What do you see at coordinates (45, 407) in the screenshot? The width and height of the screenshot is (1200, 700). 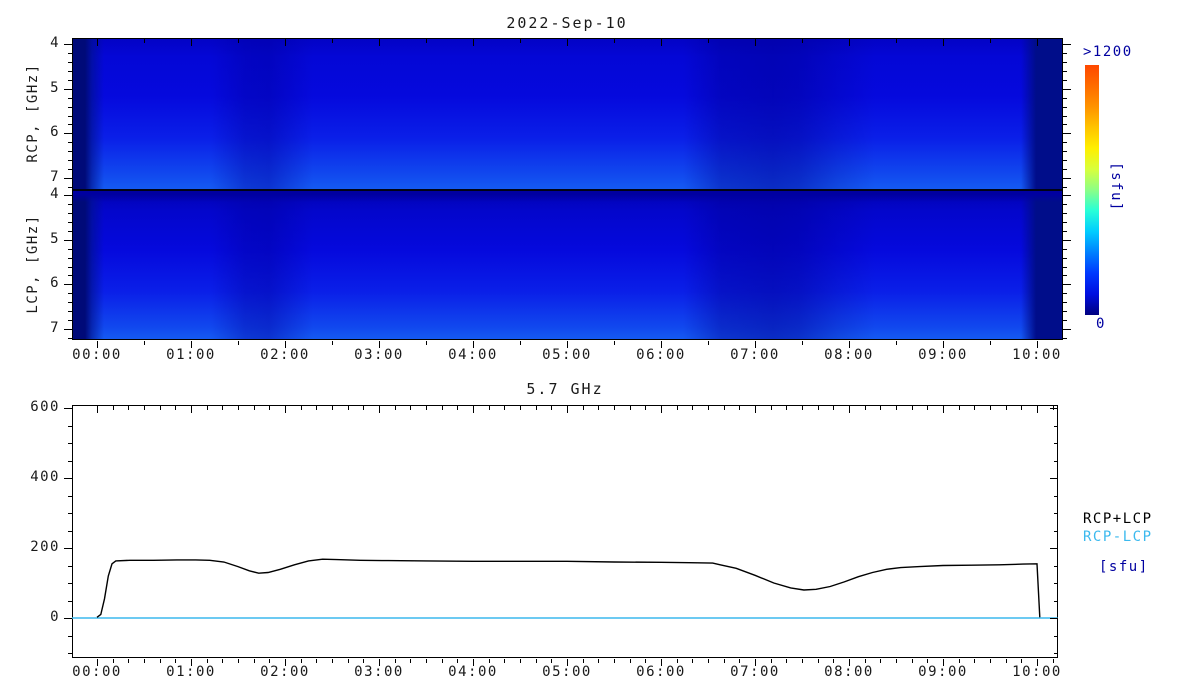 I see `flux-tick-label: 600` at bounding box center [45, 407].